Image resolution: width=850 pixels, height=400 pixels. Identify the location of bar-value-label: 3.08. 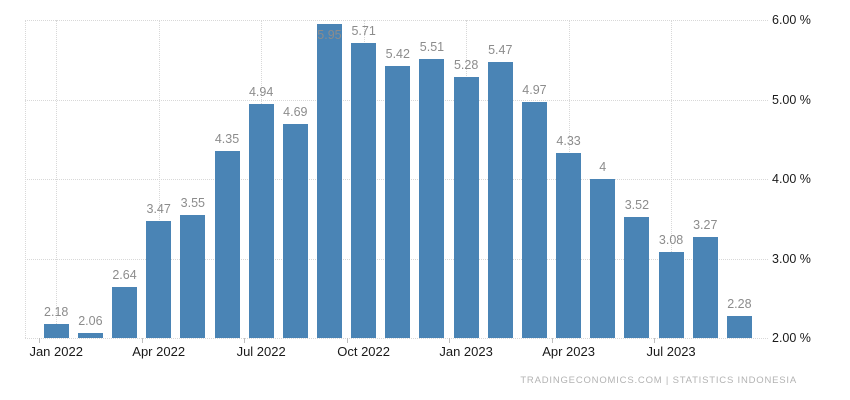
(671, 240).